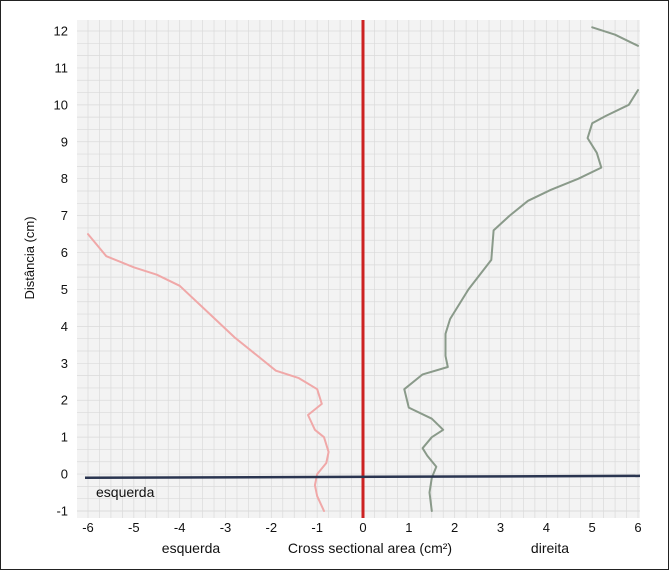  What do you see at coordinates (272, 527) in the screenshot?
I see `x-tick-label: -2` at bounding box center [272, 527].